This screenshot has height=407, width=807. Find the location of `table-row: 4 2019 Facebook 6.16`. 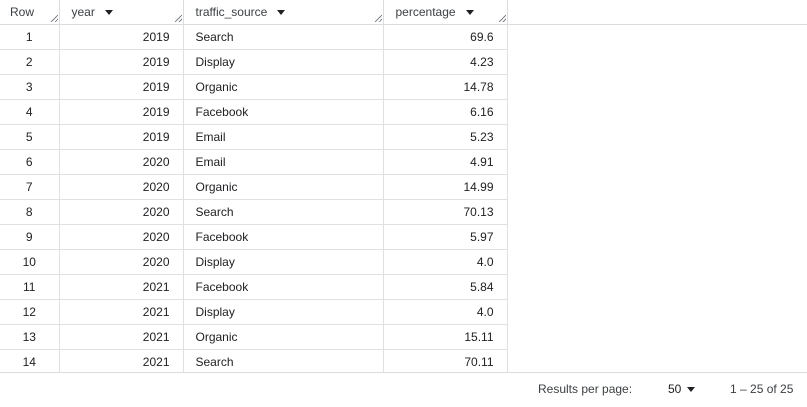

table-row: 4 2019 Facebook 6.16 is located at coordinates (403, 112).